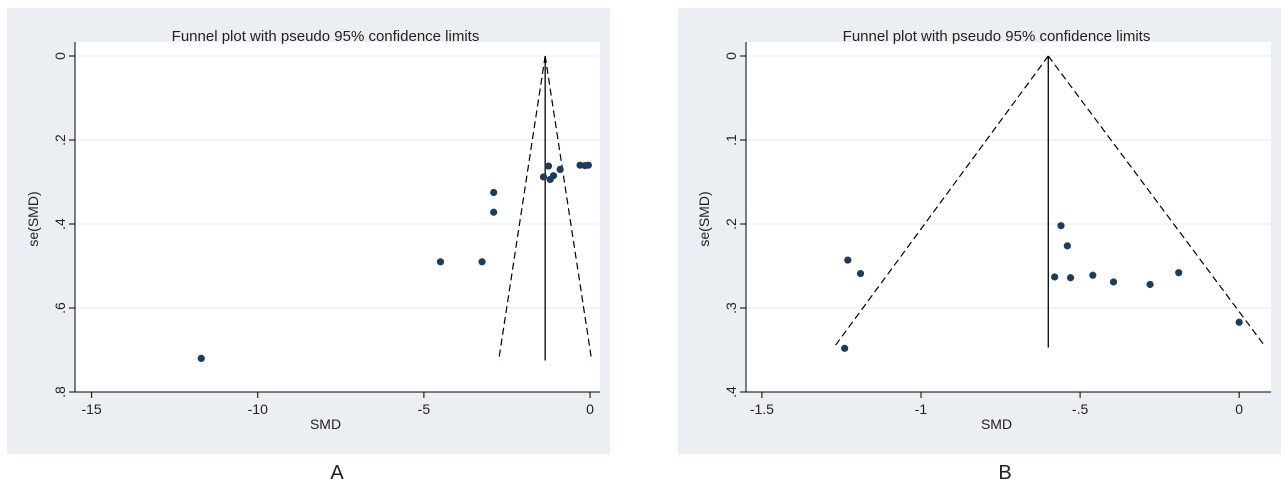 The height and width of the screenshot is (489, 1286). I want to click on x-tick-label: -.5, so click(1080, 409).